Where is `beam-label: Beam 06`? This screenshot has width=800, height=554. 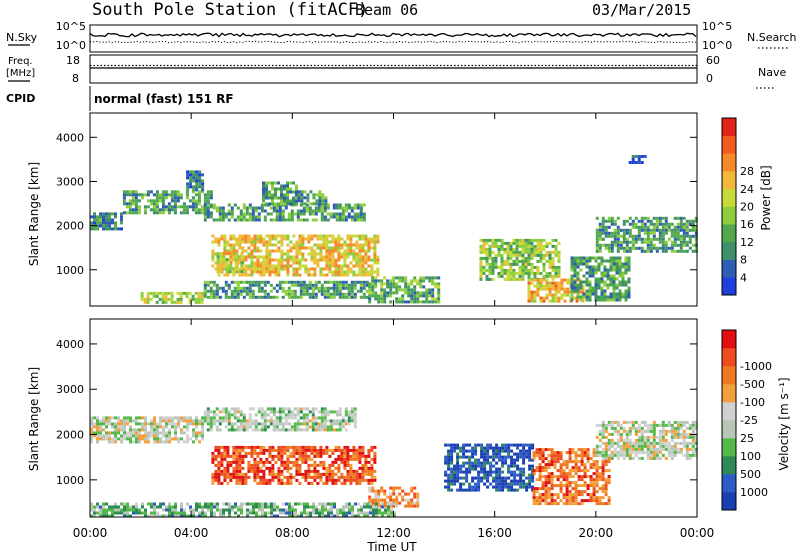
beam-label: Beam 06 is located at coordinates (386, 10).